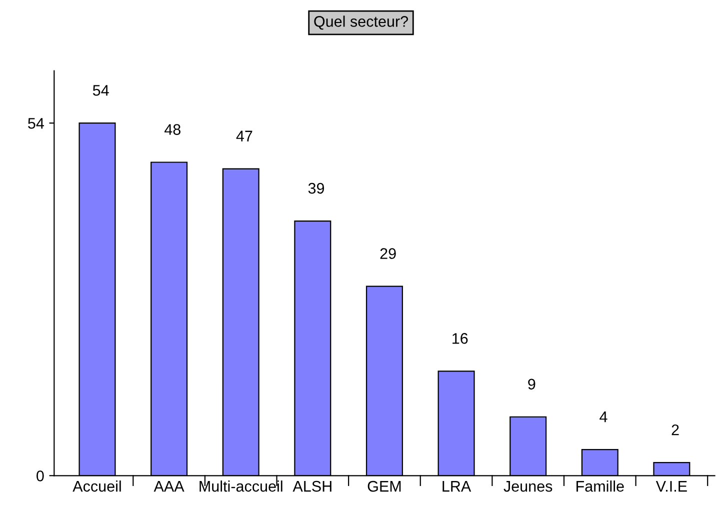 This screenshot has width=722, height=506. I want to click on x-tick-label: GEM, so click(384, 486).